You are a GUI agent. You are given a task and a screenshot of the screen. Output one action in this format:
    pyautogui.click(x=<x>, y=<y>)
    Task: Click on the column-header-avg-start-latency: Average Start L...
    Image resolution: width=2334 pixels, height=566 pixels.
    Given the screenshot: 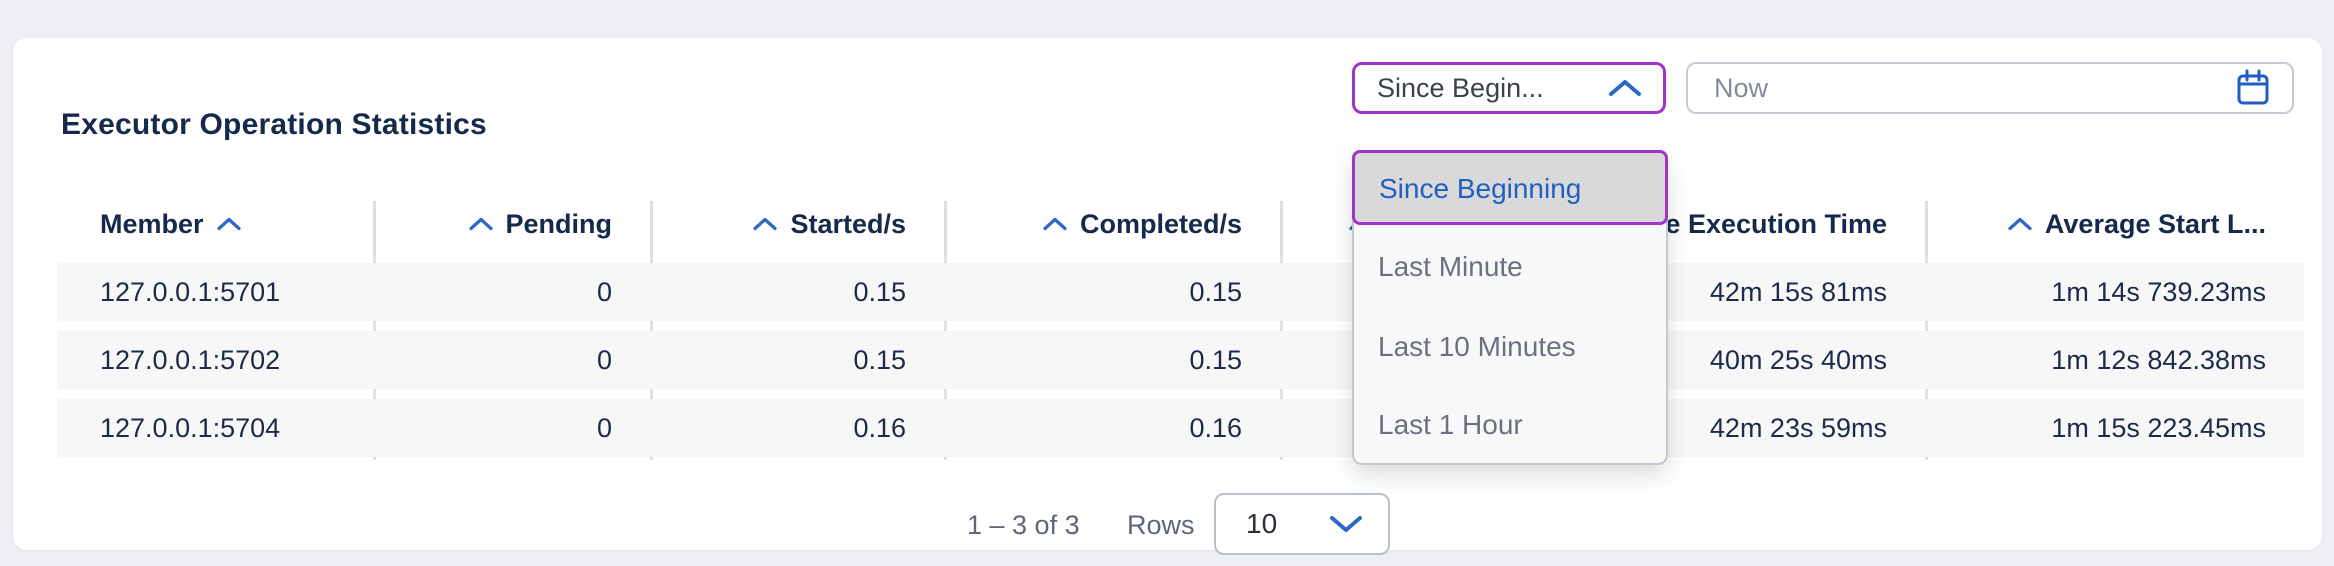 What is the action you would take?
    pyautogui.click(x=2114, y=224)
    